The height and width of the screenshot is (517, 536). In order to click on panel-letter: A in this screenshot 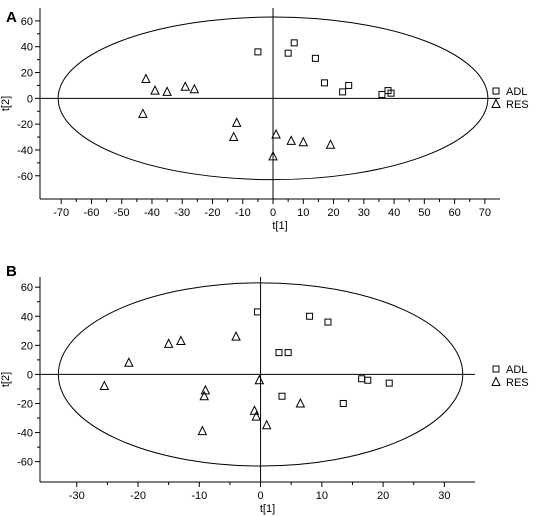, I will do `click(11, 17)`.